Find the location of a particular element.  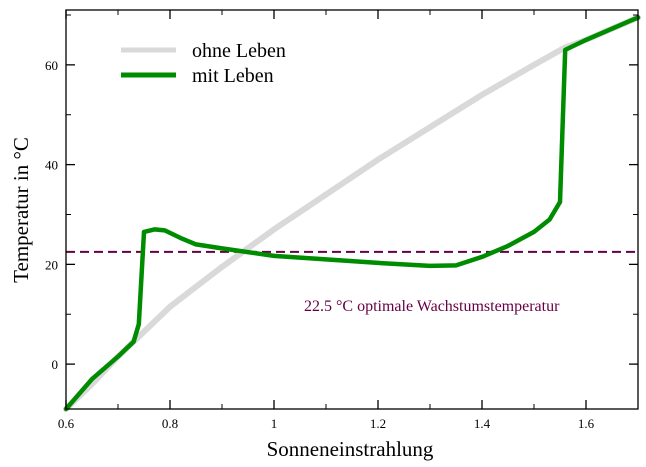

y-tick-label: 40 is located at coordinates (51, 165).